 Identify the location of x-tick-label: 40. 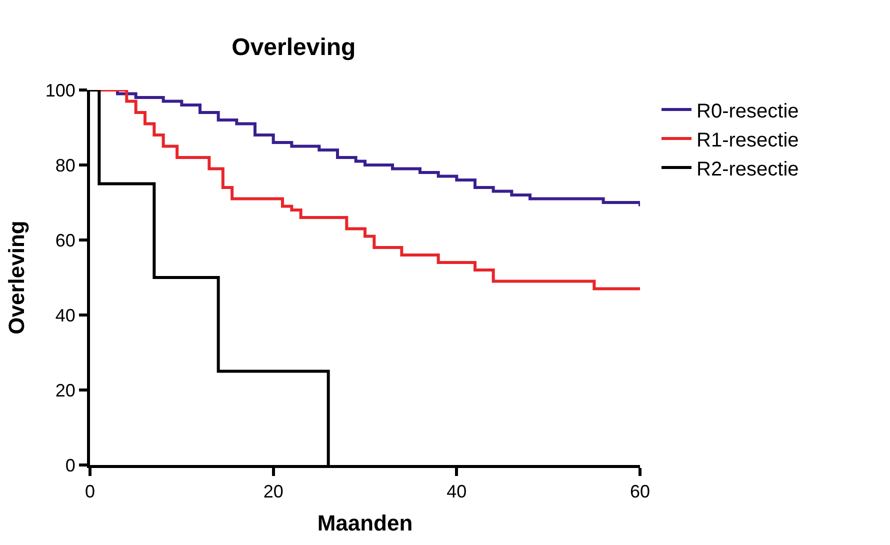
(456, 492).